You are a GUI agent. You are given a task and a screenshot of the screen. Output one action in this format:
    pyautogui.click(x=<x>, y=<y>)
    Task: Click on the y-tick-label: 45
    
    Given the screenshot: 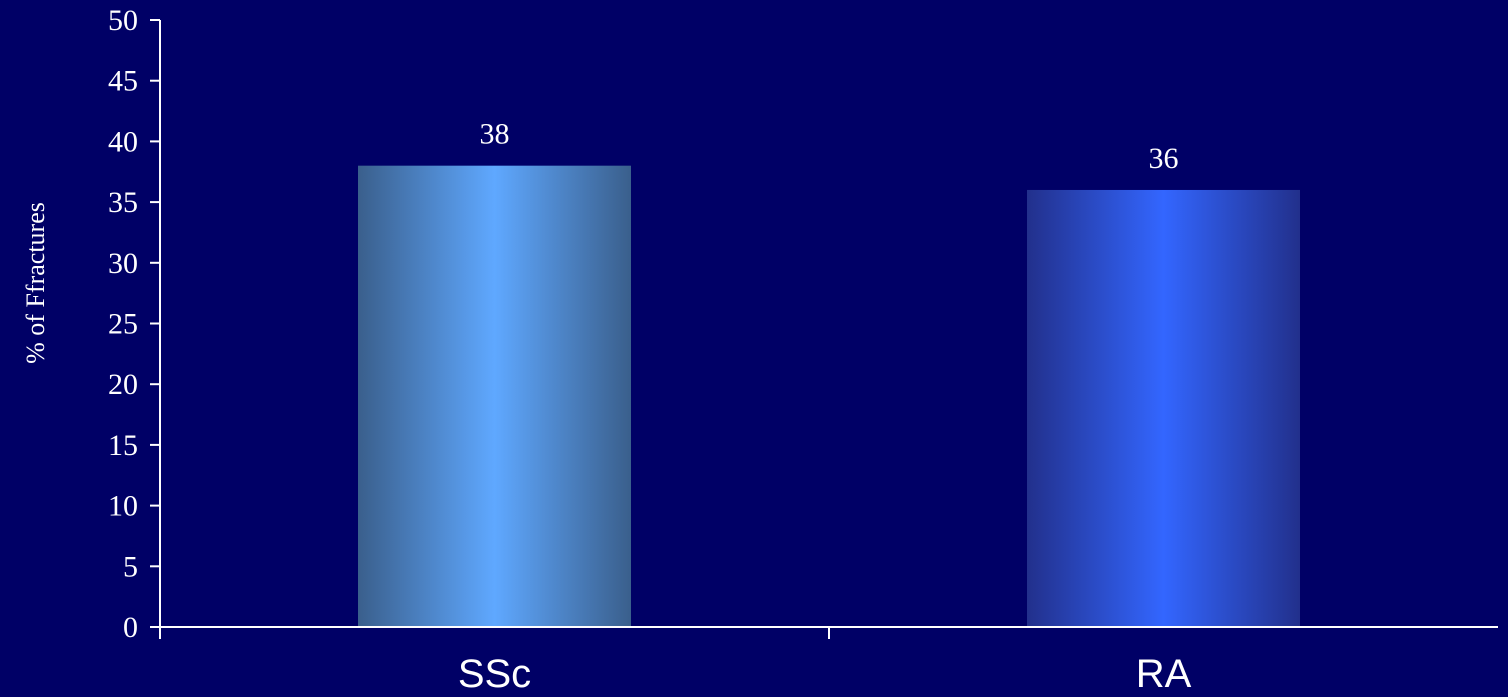 What is the action you would take?
    pyautogui.click(x=123, y=81)
    